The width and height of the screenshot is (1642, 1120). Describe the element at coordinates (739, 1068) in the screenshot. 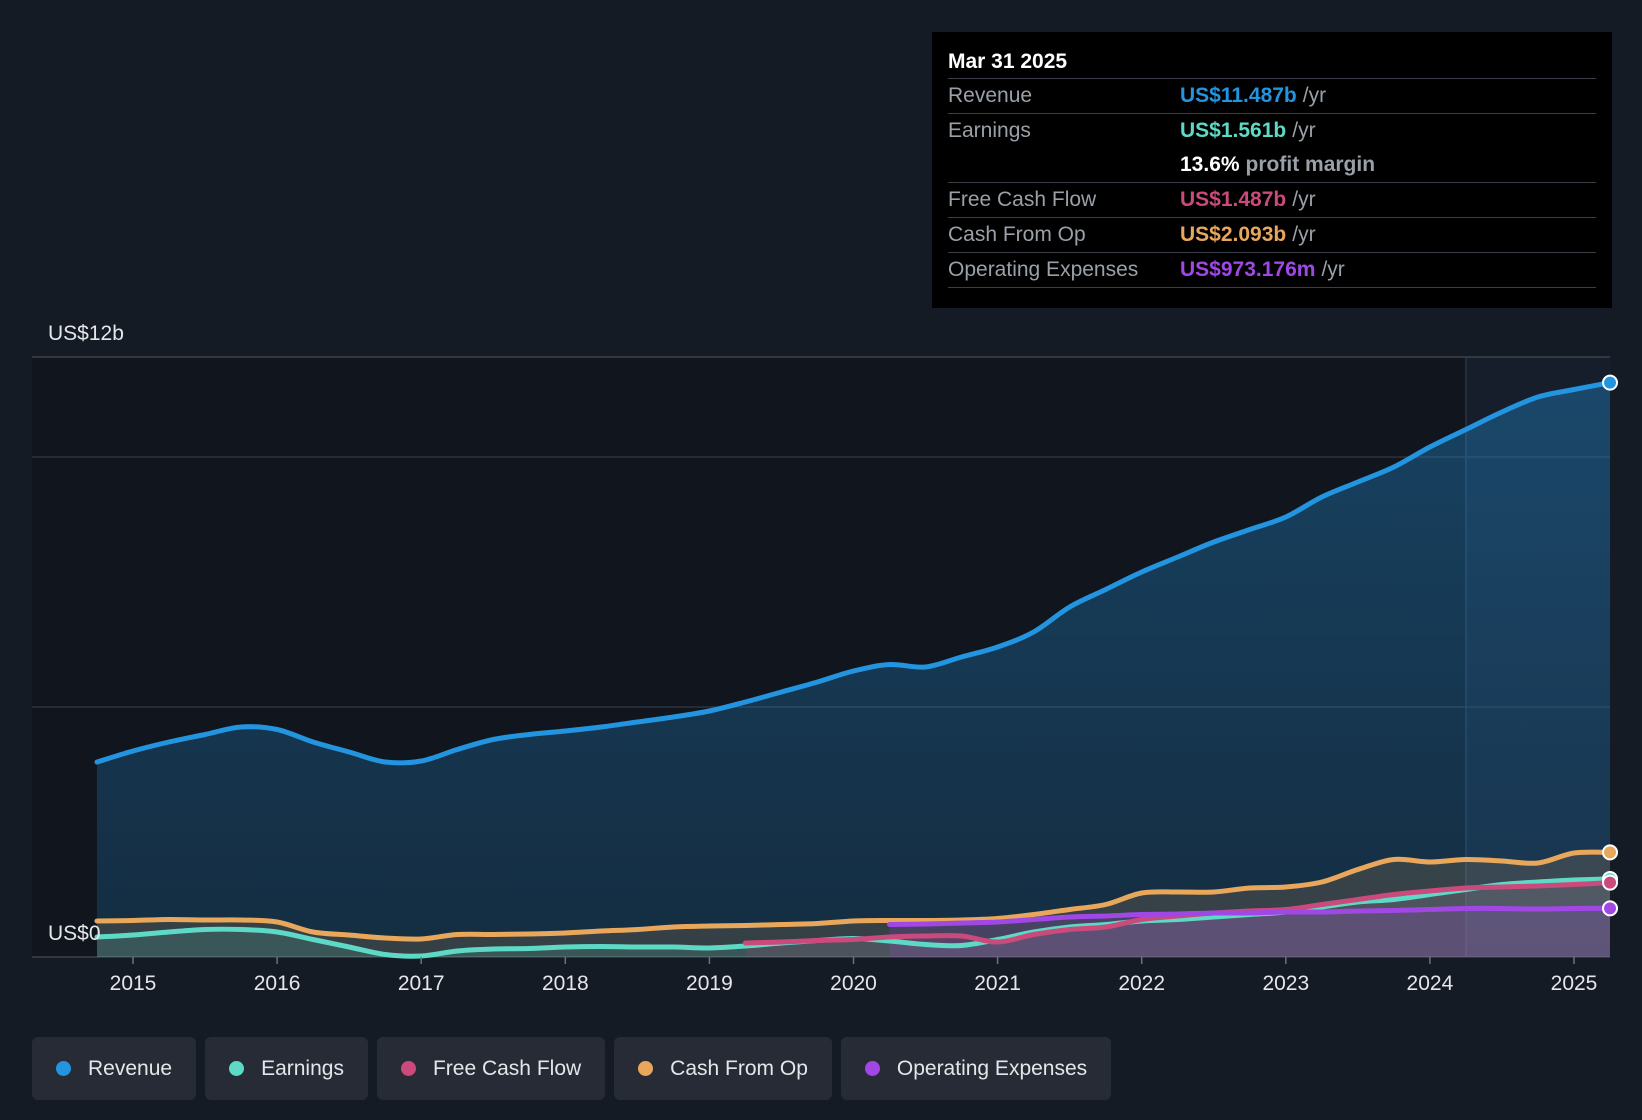

I see `legend-label-cfo: Cash From Op` at that location.